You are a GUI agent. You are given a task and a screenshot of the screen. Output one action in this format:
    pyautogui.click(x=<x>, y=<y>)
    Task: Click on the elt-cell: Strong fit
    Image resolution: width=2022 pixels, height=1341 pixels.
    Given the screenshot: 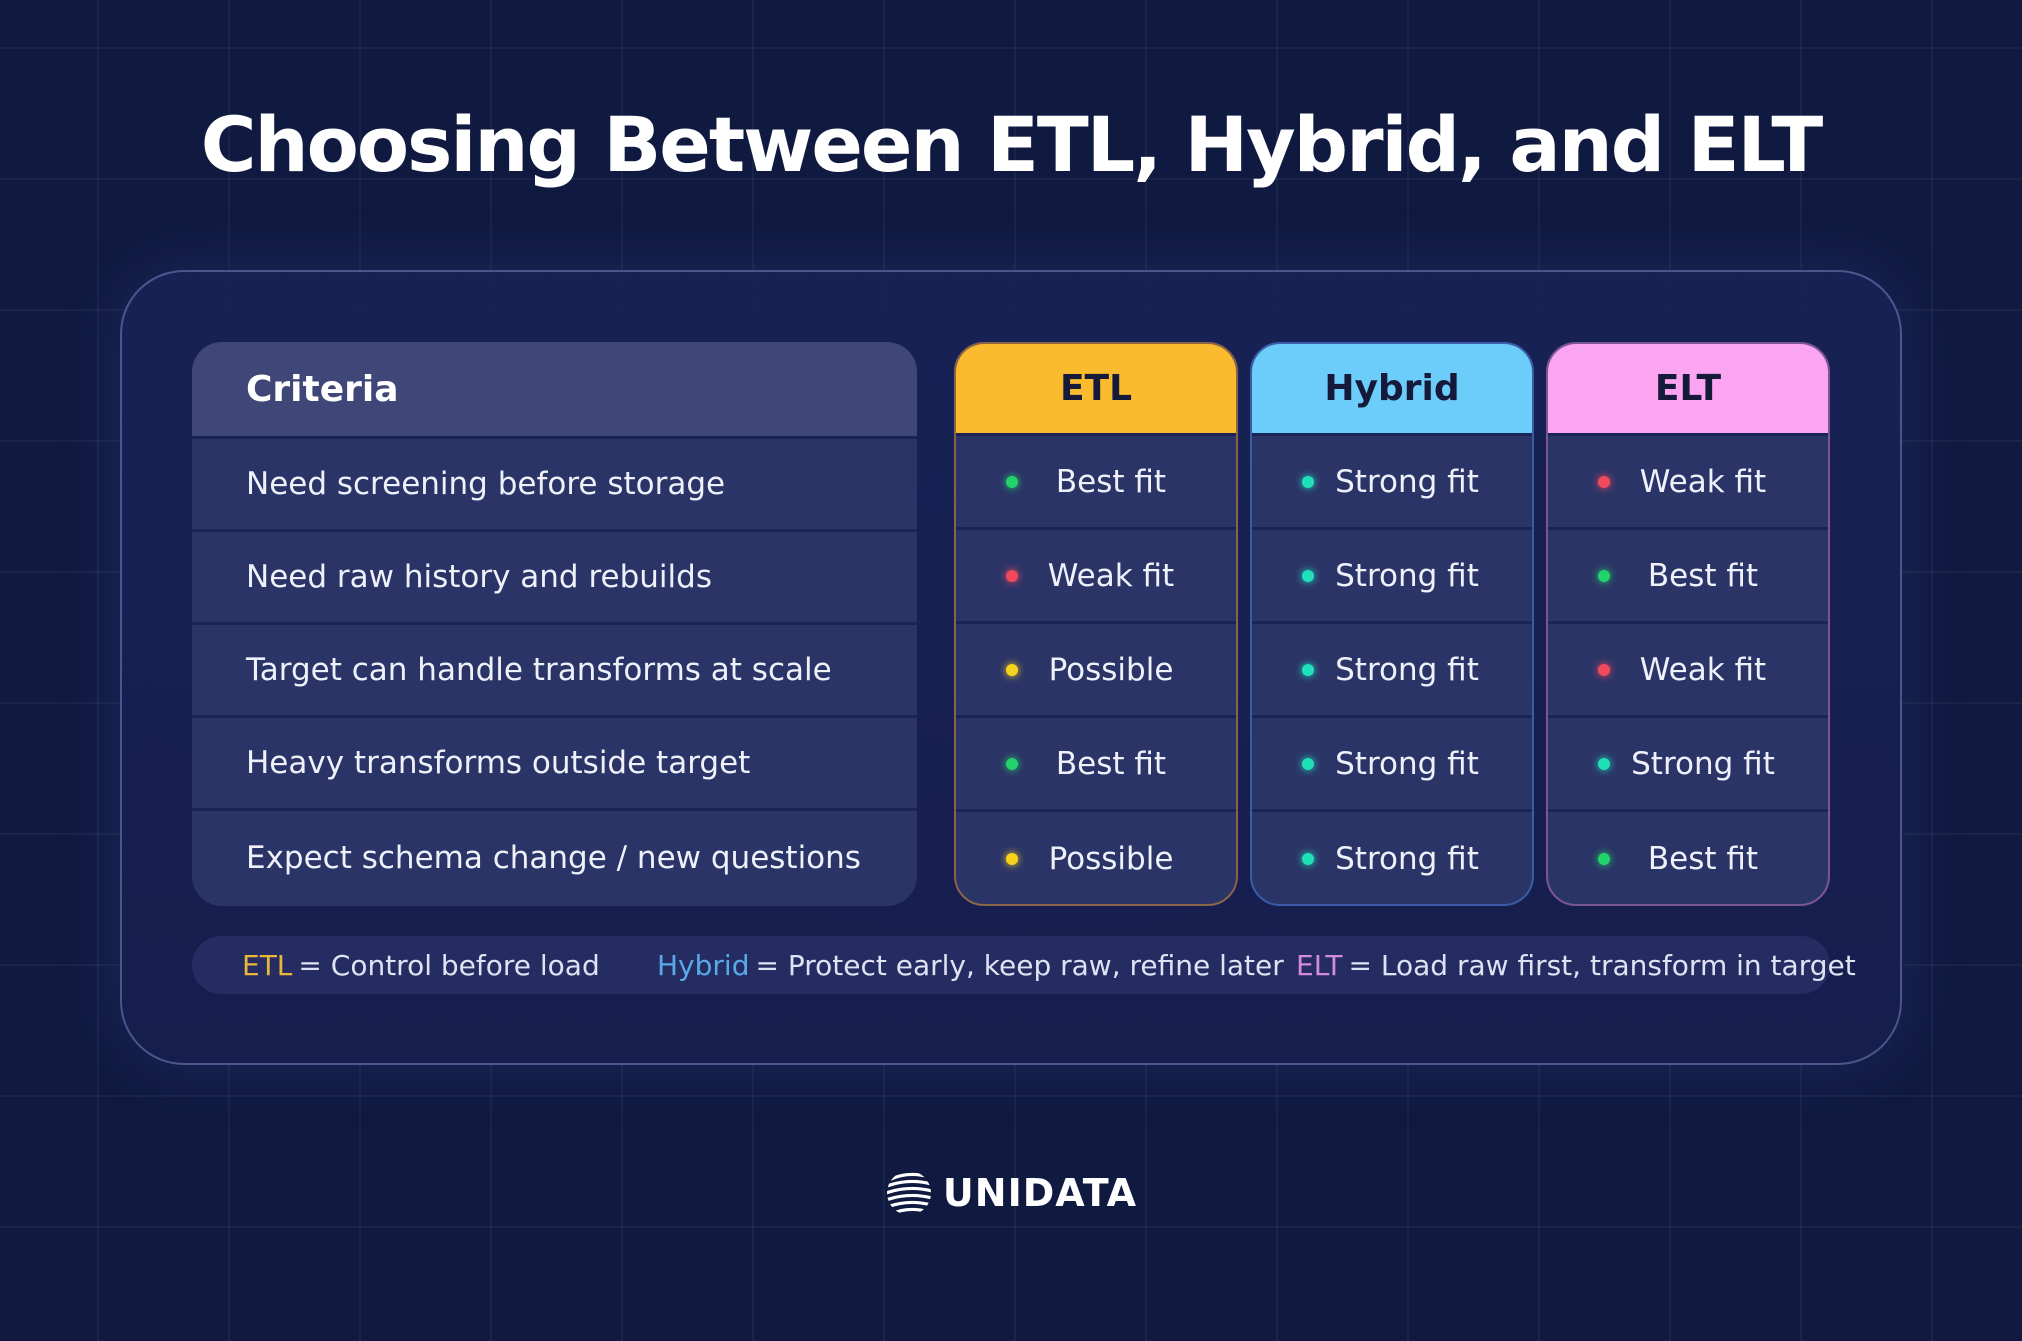 What is the action you would take?
    pyautogui.click(x=1688, y=765)
    